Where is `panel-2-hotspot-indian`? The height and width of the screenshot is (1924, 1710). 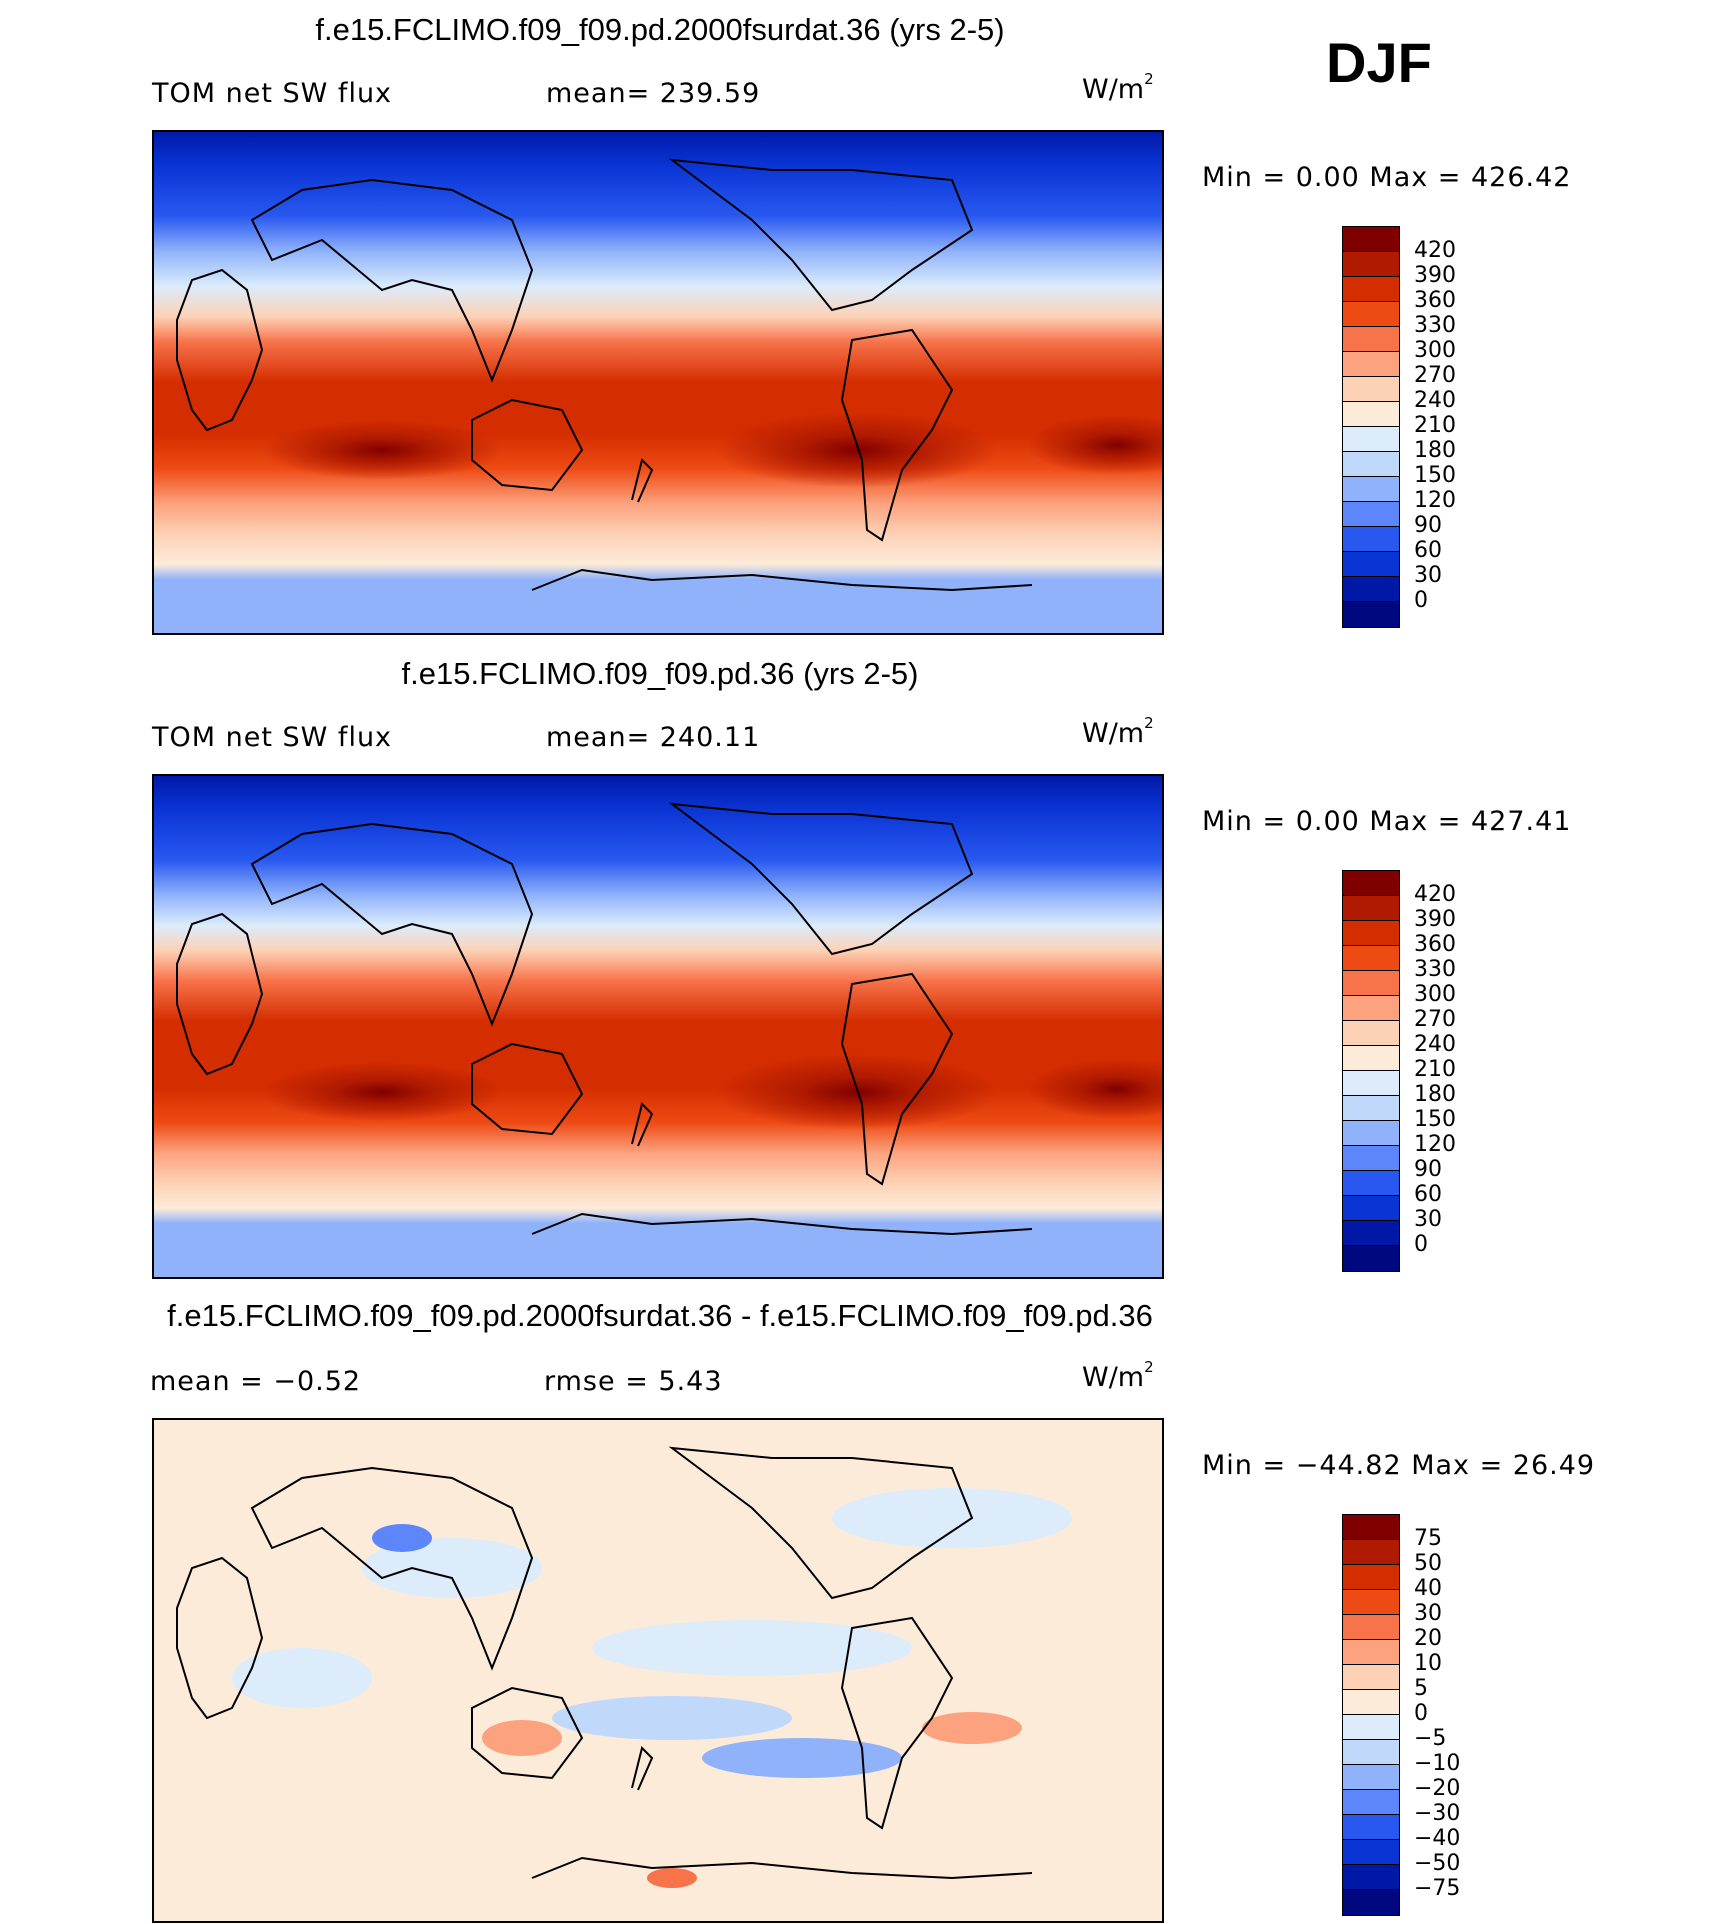
panel-2-hotspot-indian is located at coordinates (382, 1092).